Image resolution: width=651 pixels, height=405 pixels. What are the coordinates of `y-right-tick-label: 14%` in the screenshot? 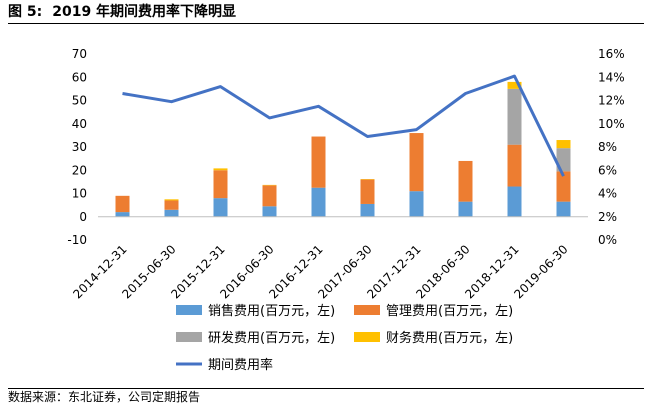 It's located at (611, 77).